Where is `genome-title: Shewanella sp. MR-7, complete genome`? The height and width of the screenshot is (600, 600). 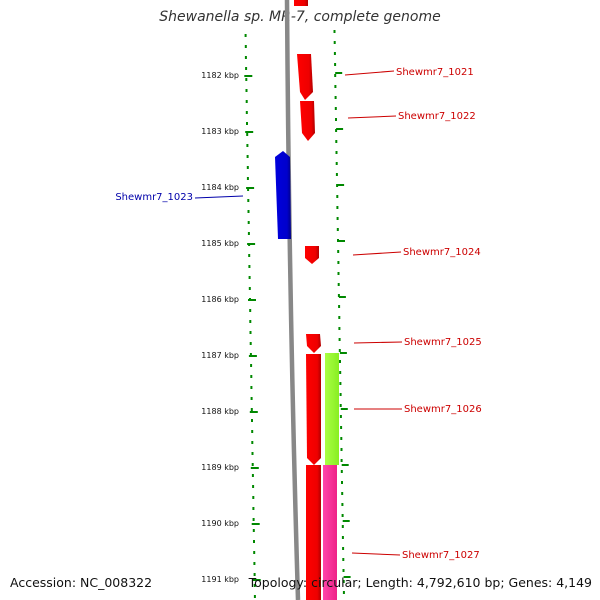 genome-title: Shewanella sp. MR-7, complete genome is located at coordinates (300, 17).